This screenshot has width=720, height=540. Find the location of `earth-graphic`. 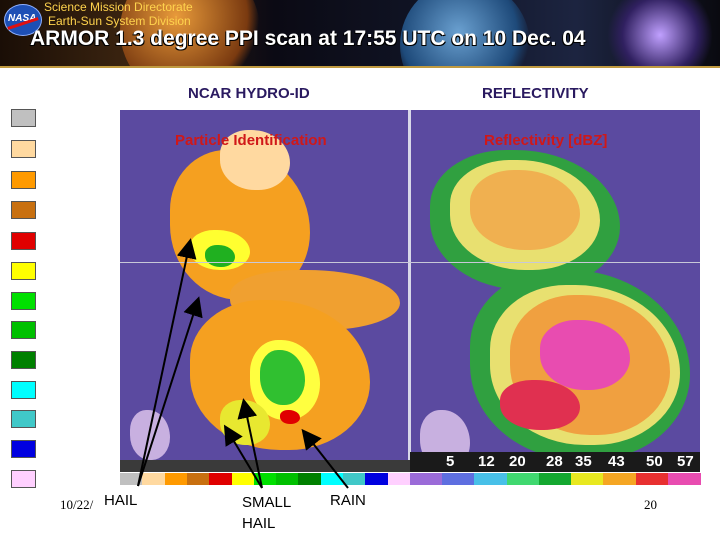

earth-graphic is located at coordinates (465, 33).